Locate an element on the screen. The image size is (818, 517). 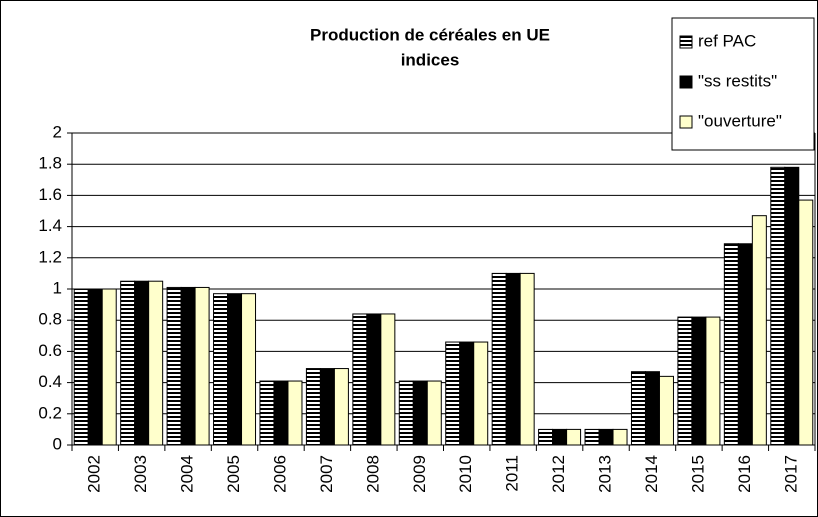
legend-box is located at coordinates (743, 84).